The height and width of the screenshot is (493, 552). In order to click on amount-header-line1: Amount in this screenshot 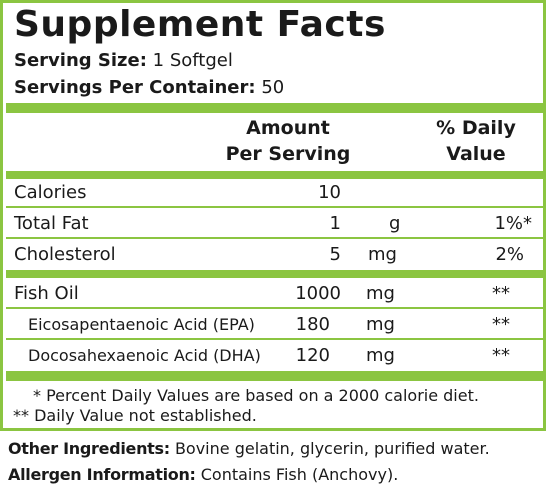, I will do `click(288, 128)`.